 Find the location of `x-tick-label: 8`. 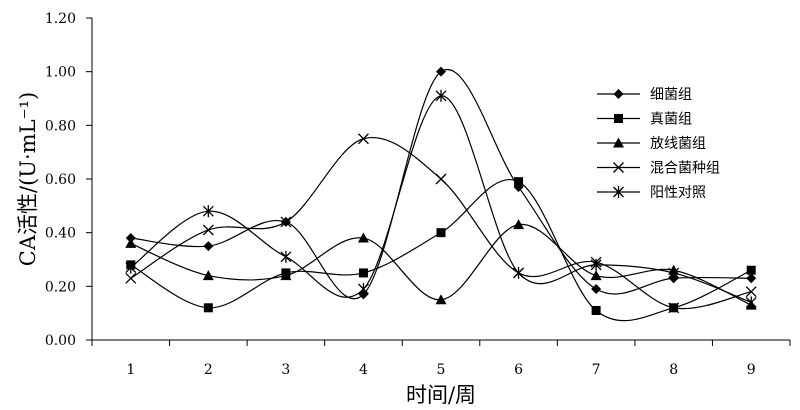

x-tick-label: 8 is located at coordinates (673, 370).